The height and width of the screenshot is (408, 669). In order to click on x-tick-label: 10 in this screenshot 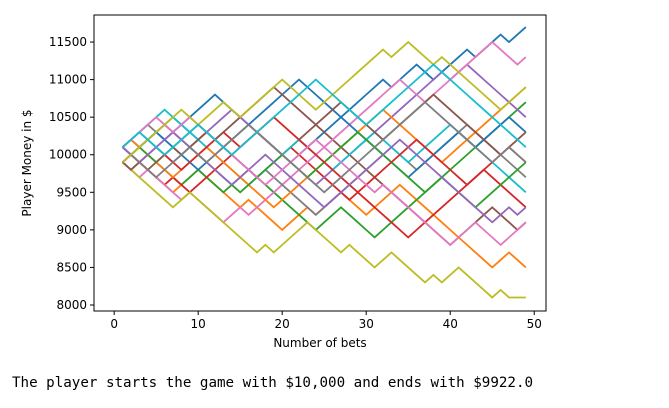, I will do `click(198, 324)`.